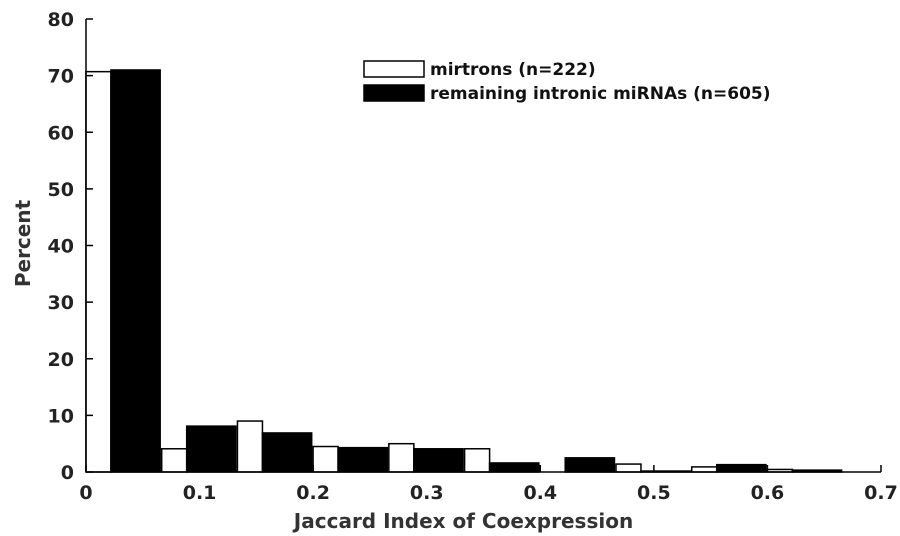 This screenshot has height=536, width=900. What do you see at coordinates (881, 493) in the screenshot?
I see `x-tick-label: 0.7` at bounding box center [881, 493].